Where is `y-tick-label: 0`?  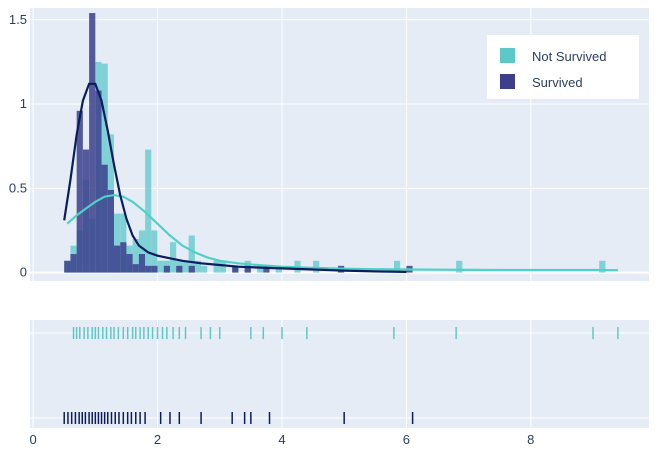
y-tick-label: 0 is located at coordinates (23, 272).